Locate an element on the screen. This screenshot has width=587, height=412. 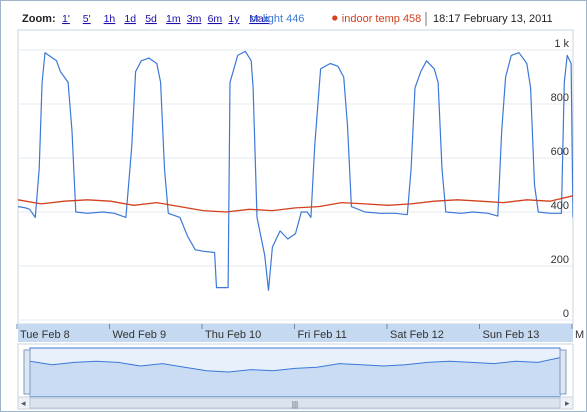
x-tick-label-0: Tue Feb 8 is located at coordinates (45, 335).